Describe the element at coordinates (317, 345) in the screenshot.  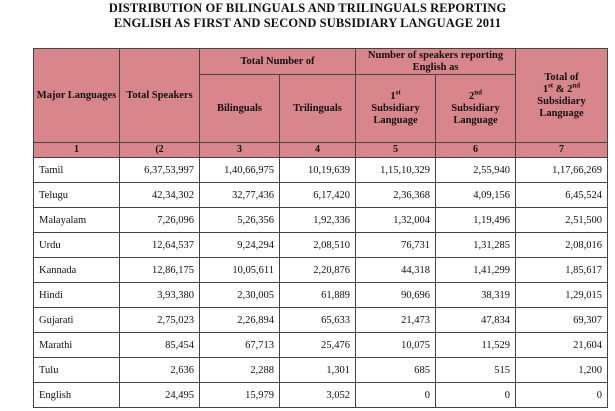
I see `trilinguals-cell: 25,476` at that location.